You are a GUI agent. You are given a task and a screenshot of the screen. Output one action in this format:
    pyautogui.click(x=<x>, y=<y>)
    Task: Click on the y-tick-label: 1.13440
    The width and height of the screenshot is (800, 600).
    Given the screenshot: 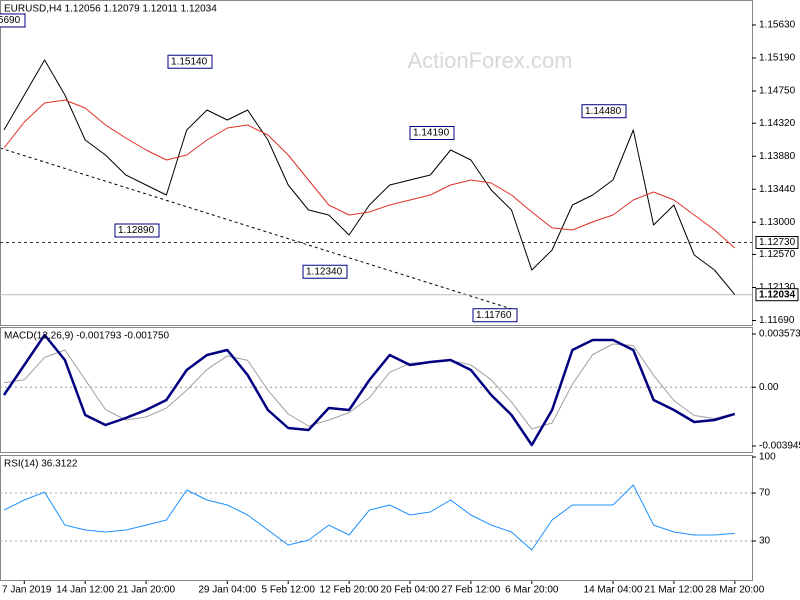 What is the action you would take?
    pyautogui.click(x=777, y=189)
    